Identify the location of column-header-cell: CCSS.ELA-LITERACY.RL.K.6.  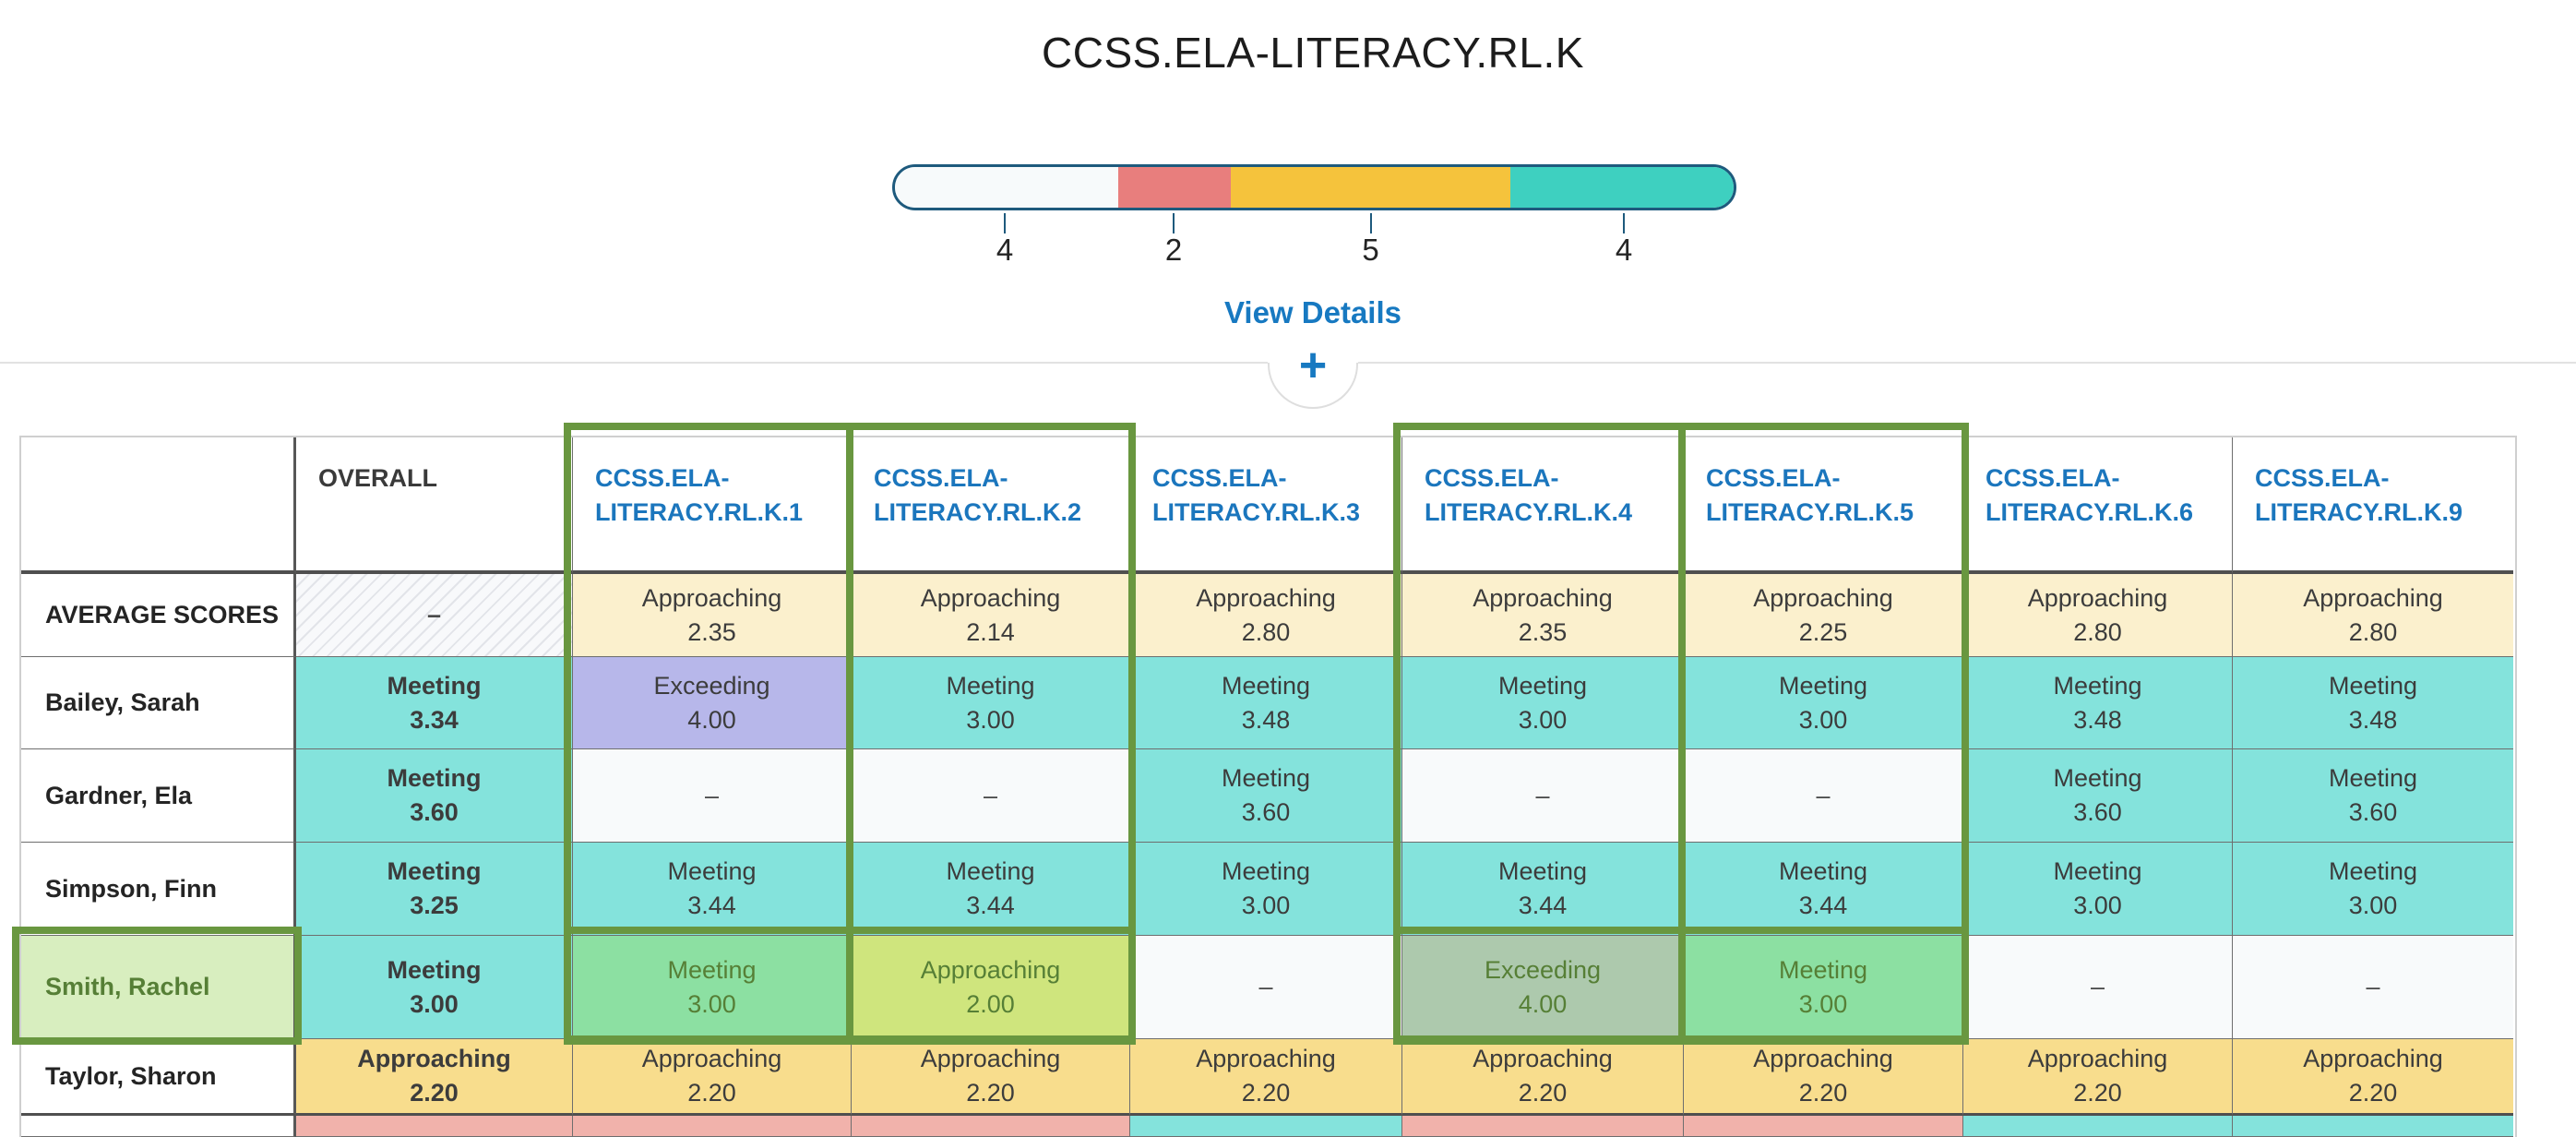
(2098, 505).